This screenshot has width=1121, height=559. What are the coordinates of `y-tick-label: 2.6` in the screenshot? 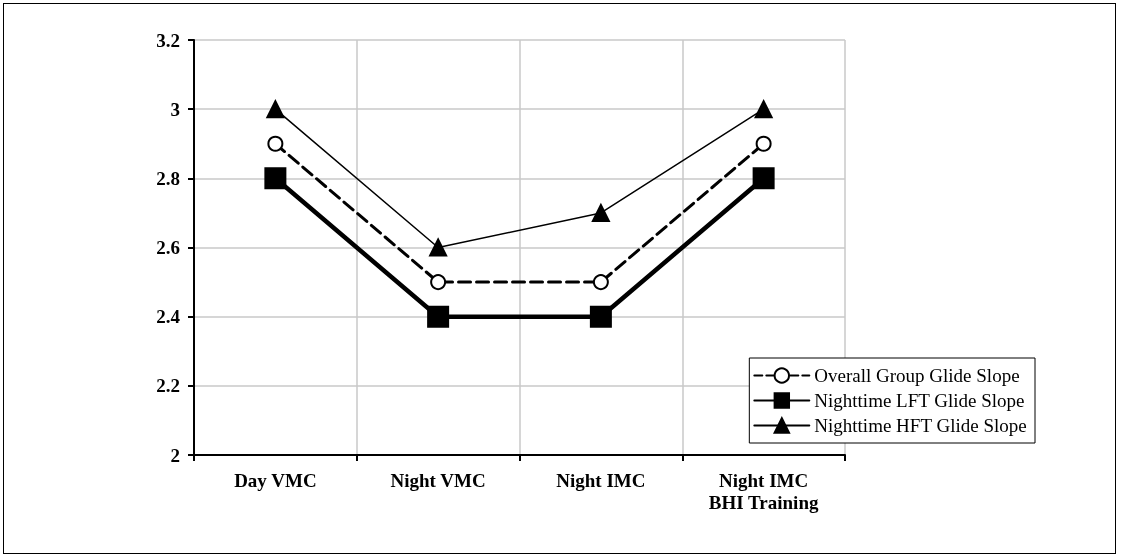 It's located at (168, 247).